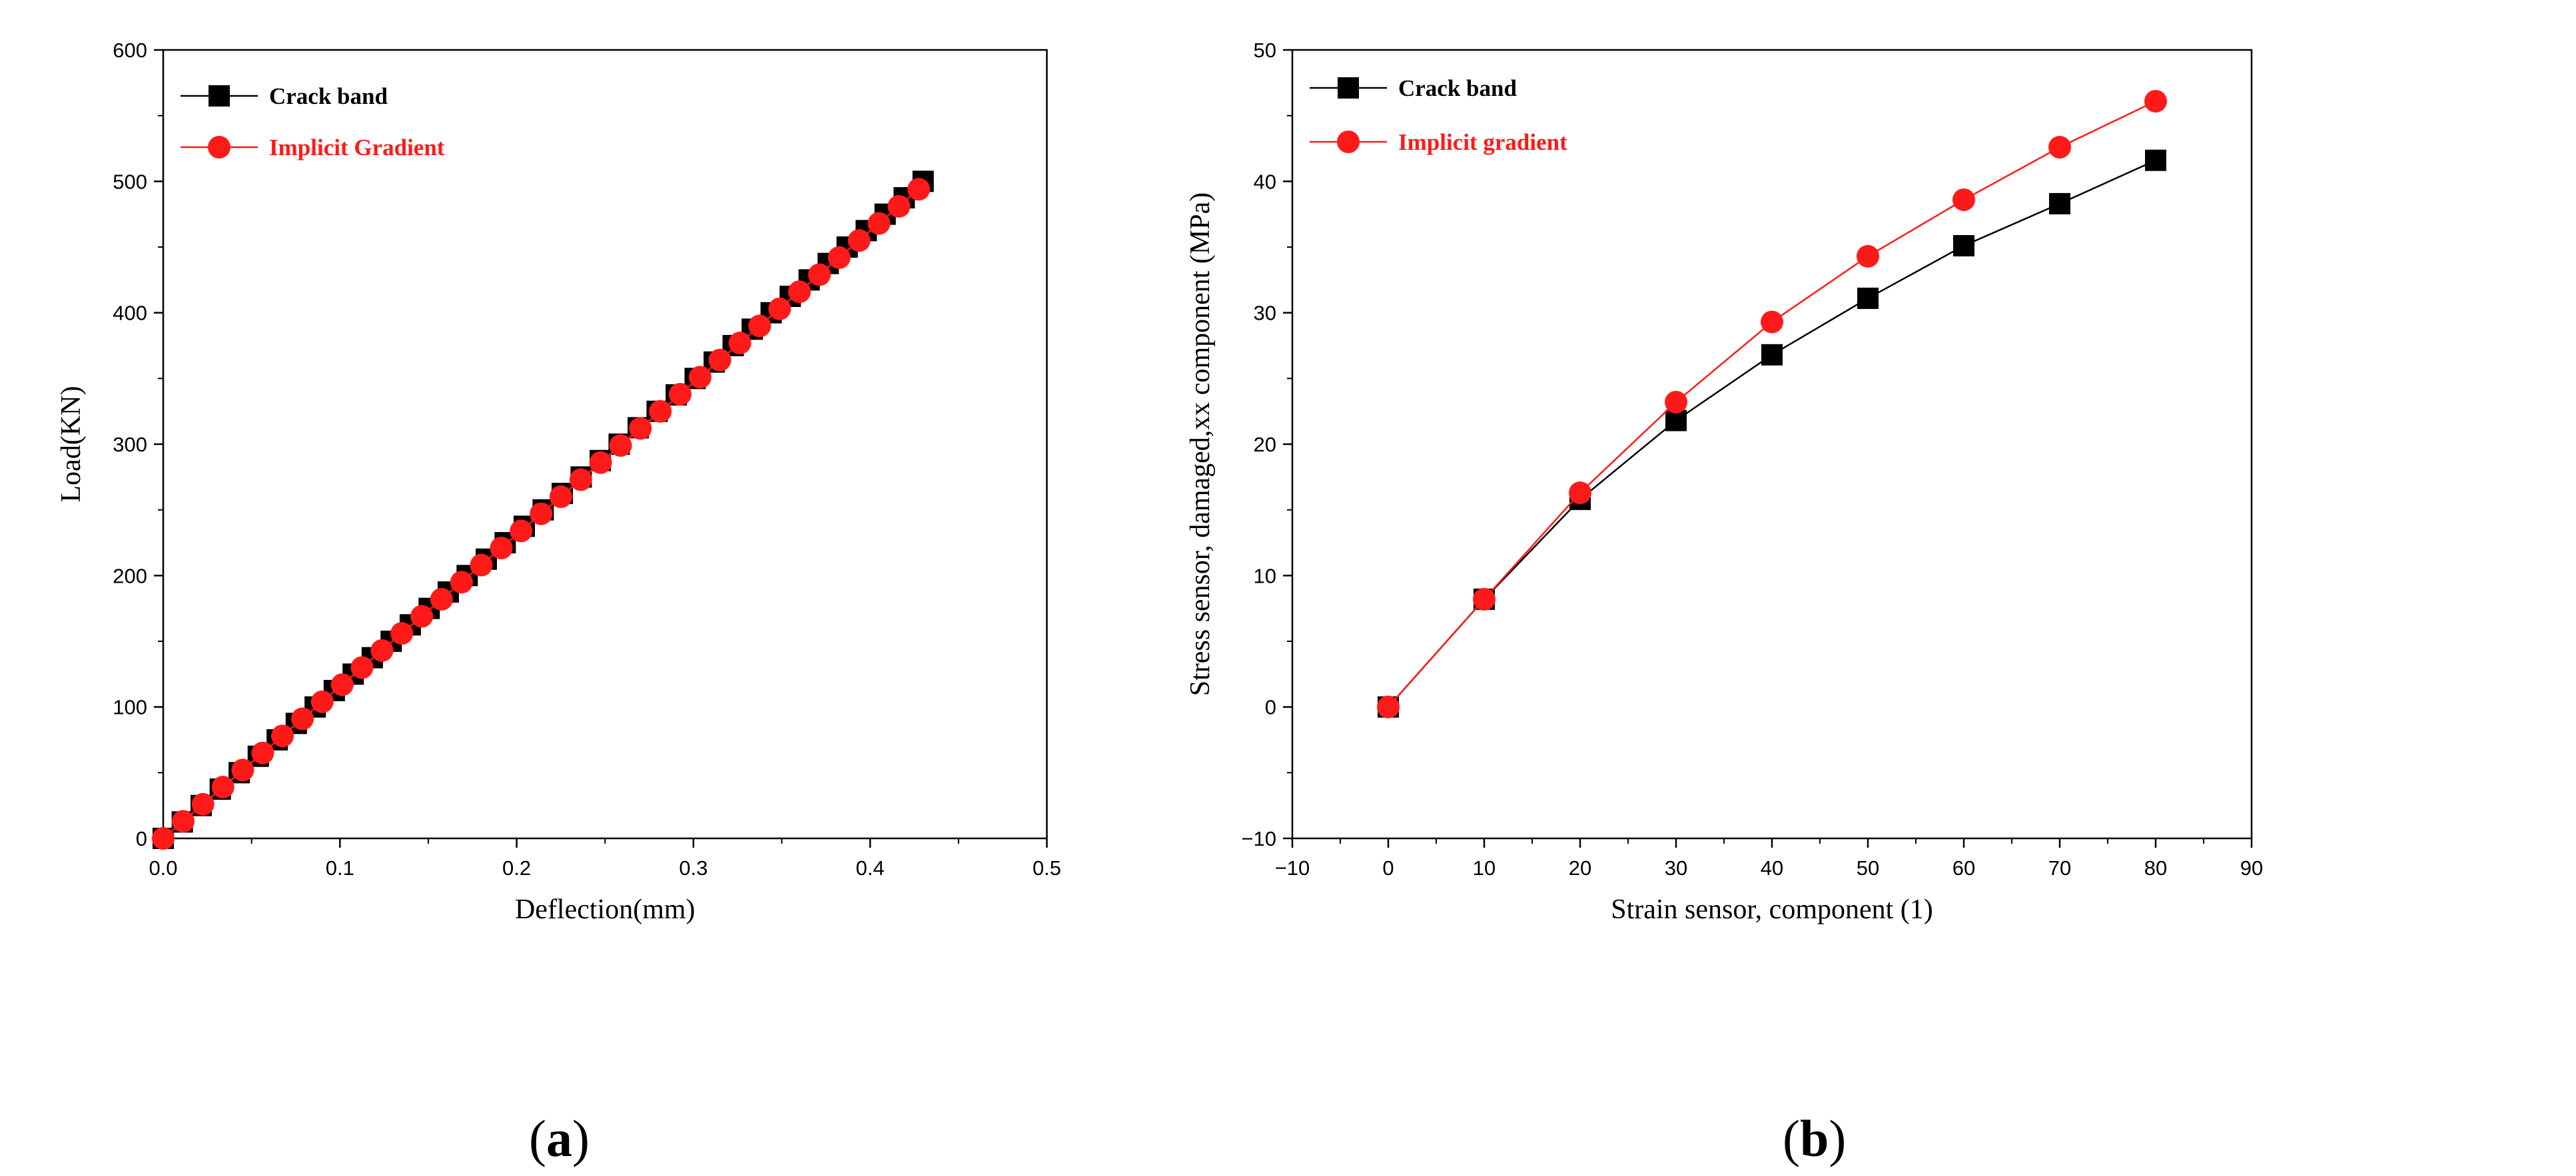  Describe the element at coordinates (693, 868) in the screenshot. I see `x-tick-label-a: 0.3` at that location.